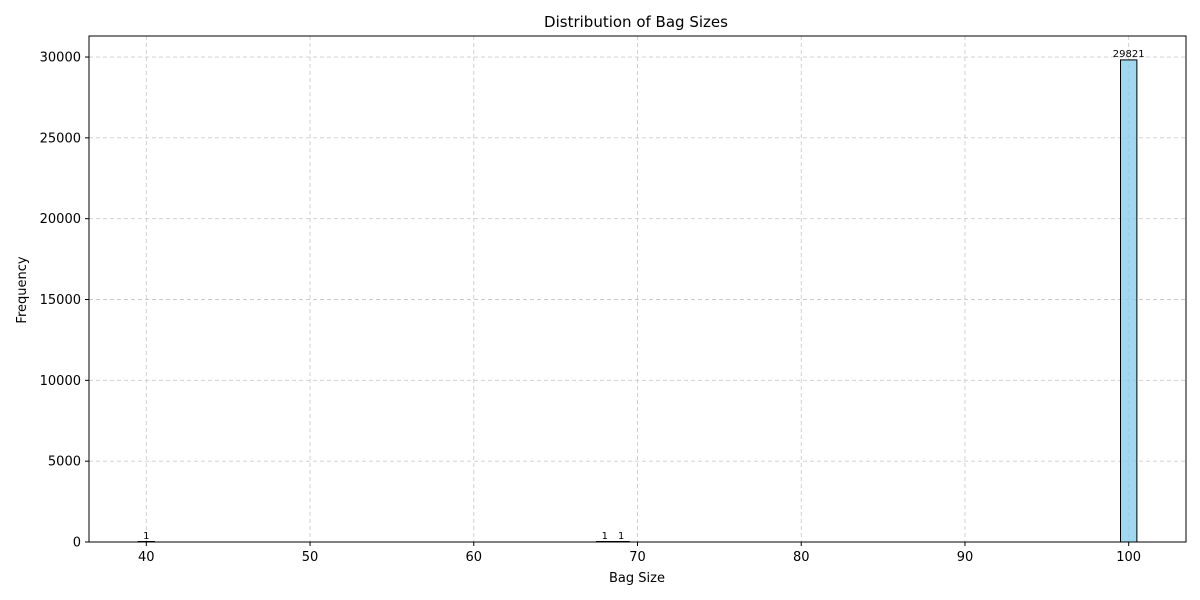 Image resolution: width=1200 pixels, height=600 pixels. I want to click on chart-title: Distribution of Bag Sizes, so click(636, 22).